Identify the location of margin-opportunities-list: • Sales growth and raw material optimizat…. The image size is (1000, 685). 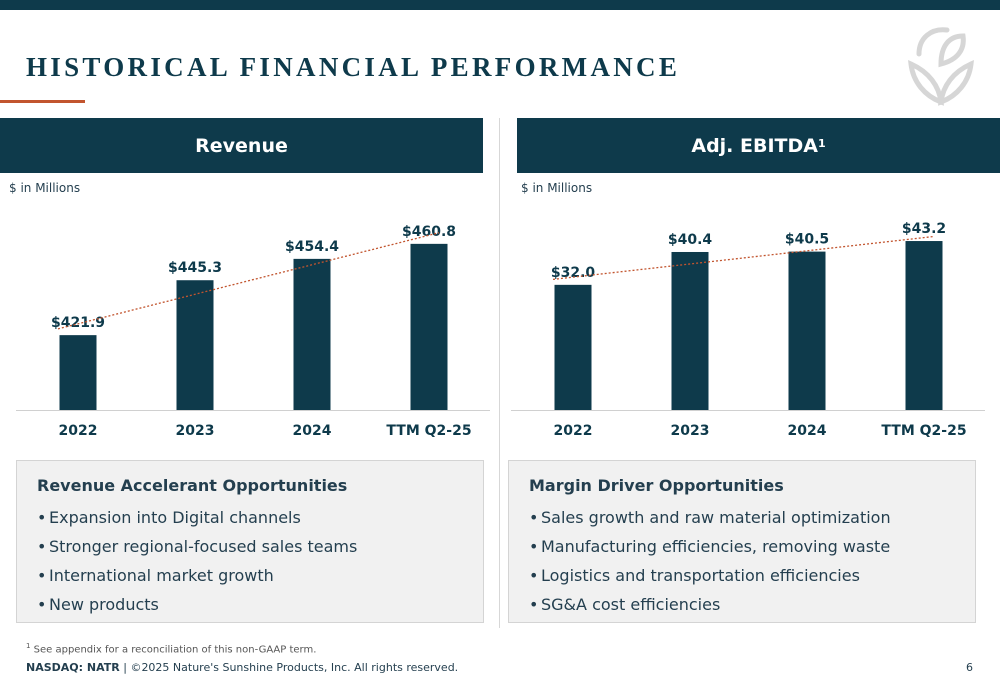
(752, 561).